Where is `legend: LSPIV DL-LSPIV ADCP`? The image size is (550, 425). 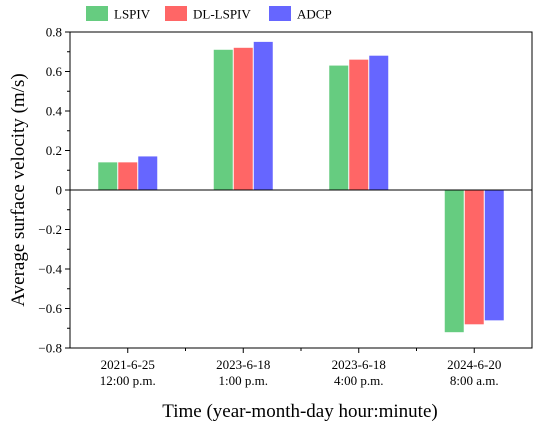 legend: LSPIV DL-LSPIV ADCP is located at coordinates (209, 14).